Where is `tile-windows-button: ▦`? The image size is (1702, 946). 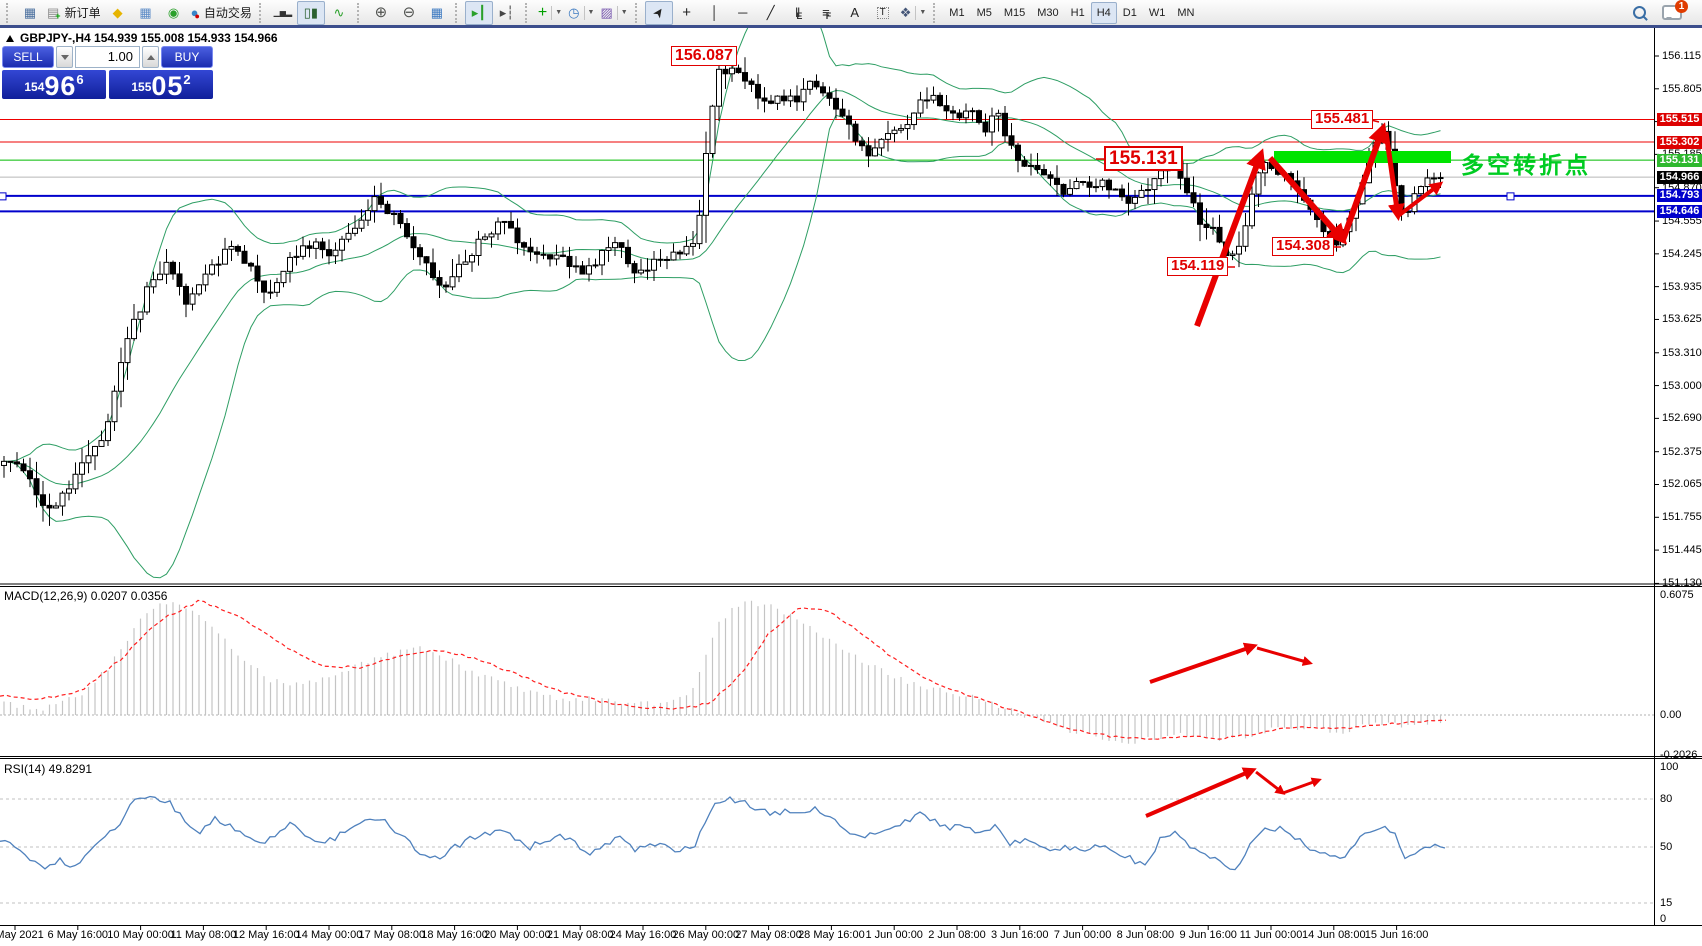 tile-windows-button: ▦ is located at coordinates (437, 13).